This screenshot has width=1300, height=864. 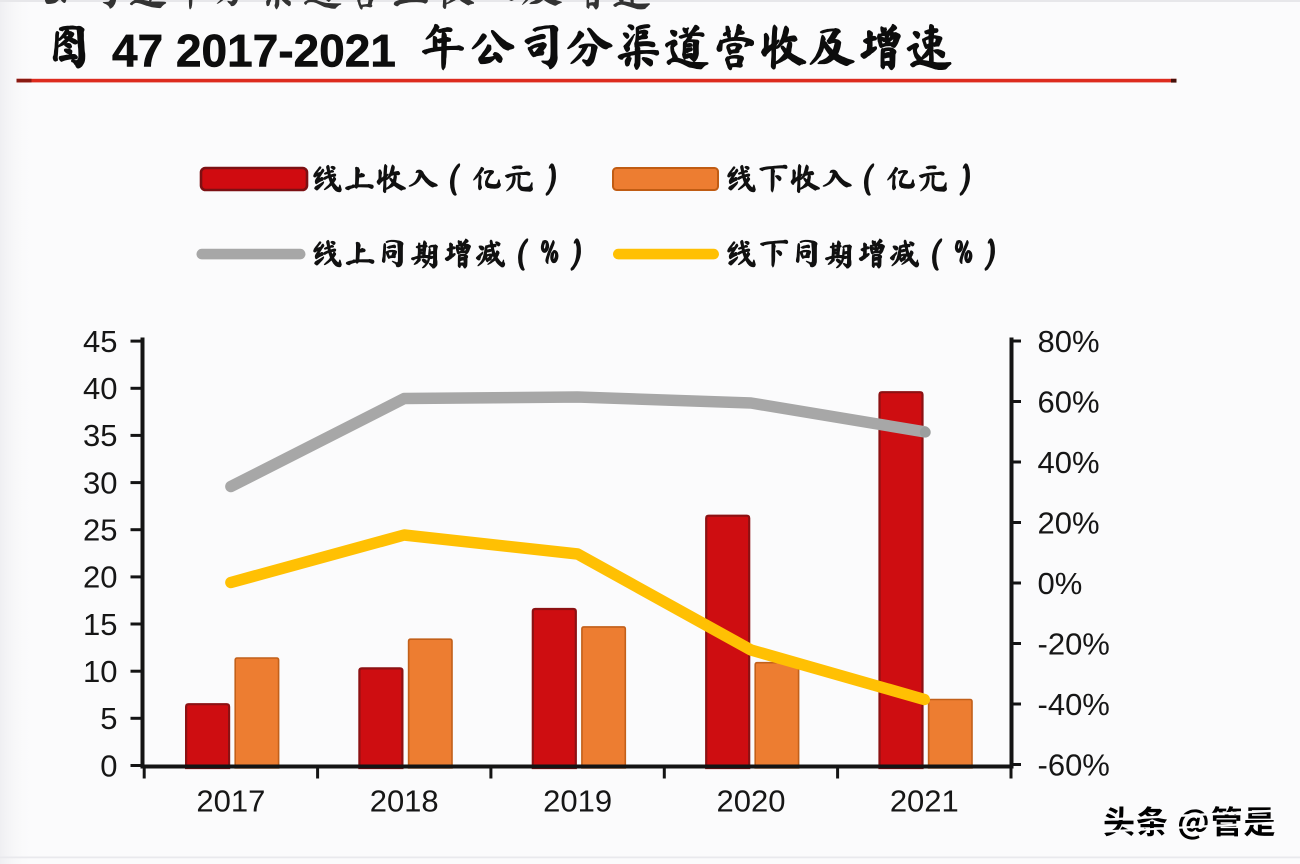 What do you see at coordinates (751, 801) in the screenshot?
I see `svg-text: 2020` at bounding box center [751, 801].